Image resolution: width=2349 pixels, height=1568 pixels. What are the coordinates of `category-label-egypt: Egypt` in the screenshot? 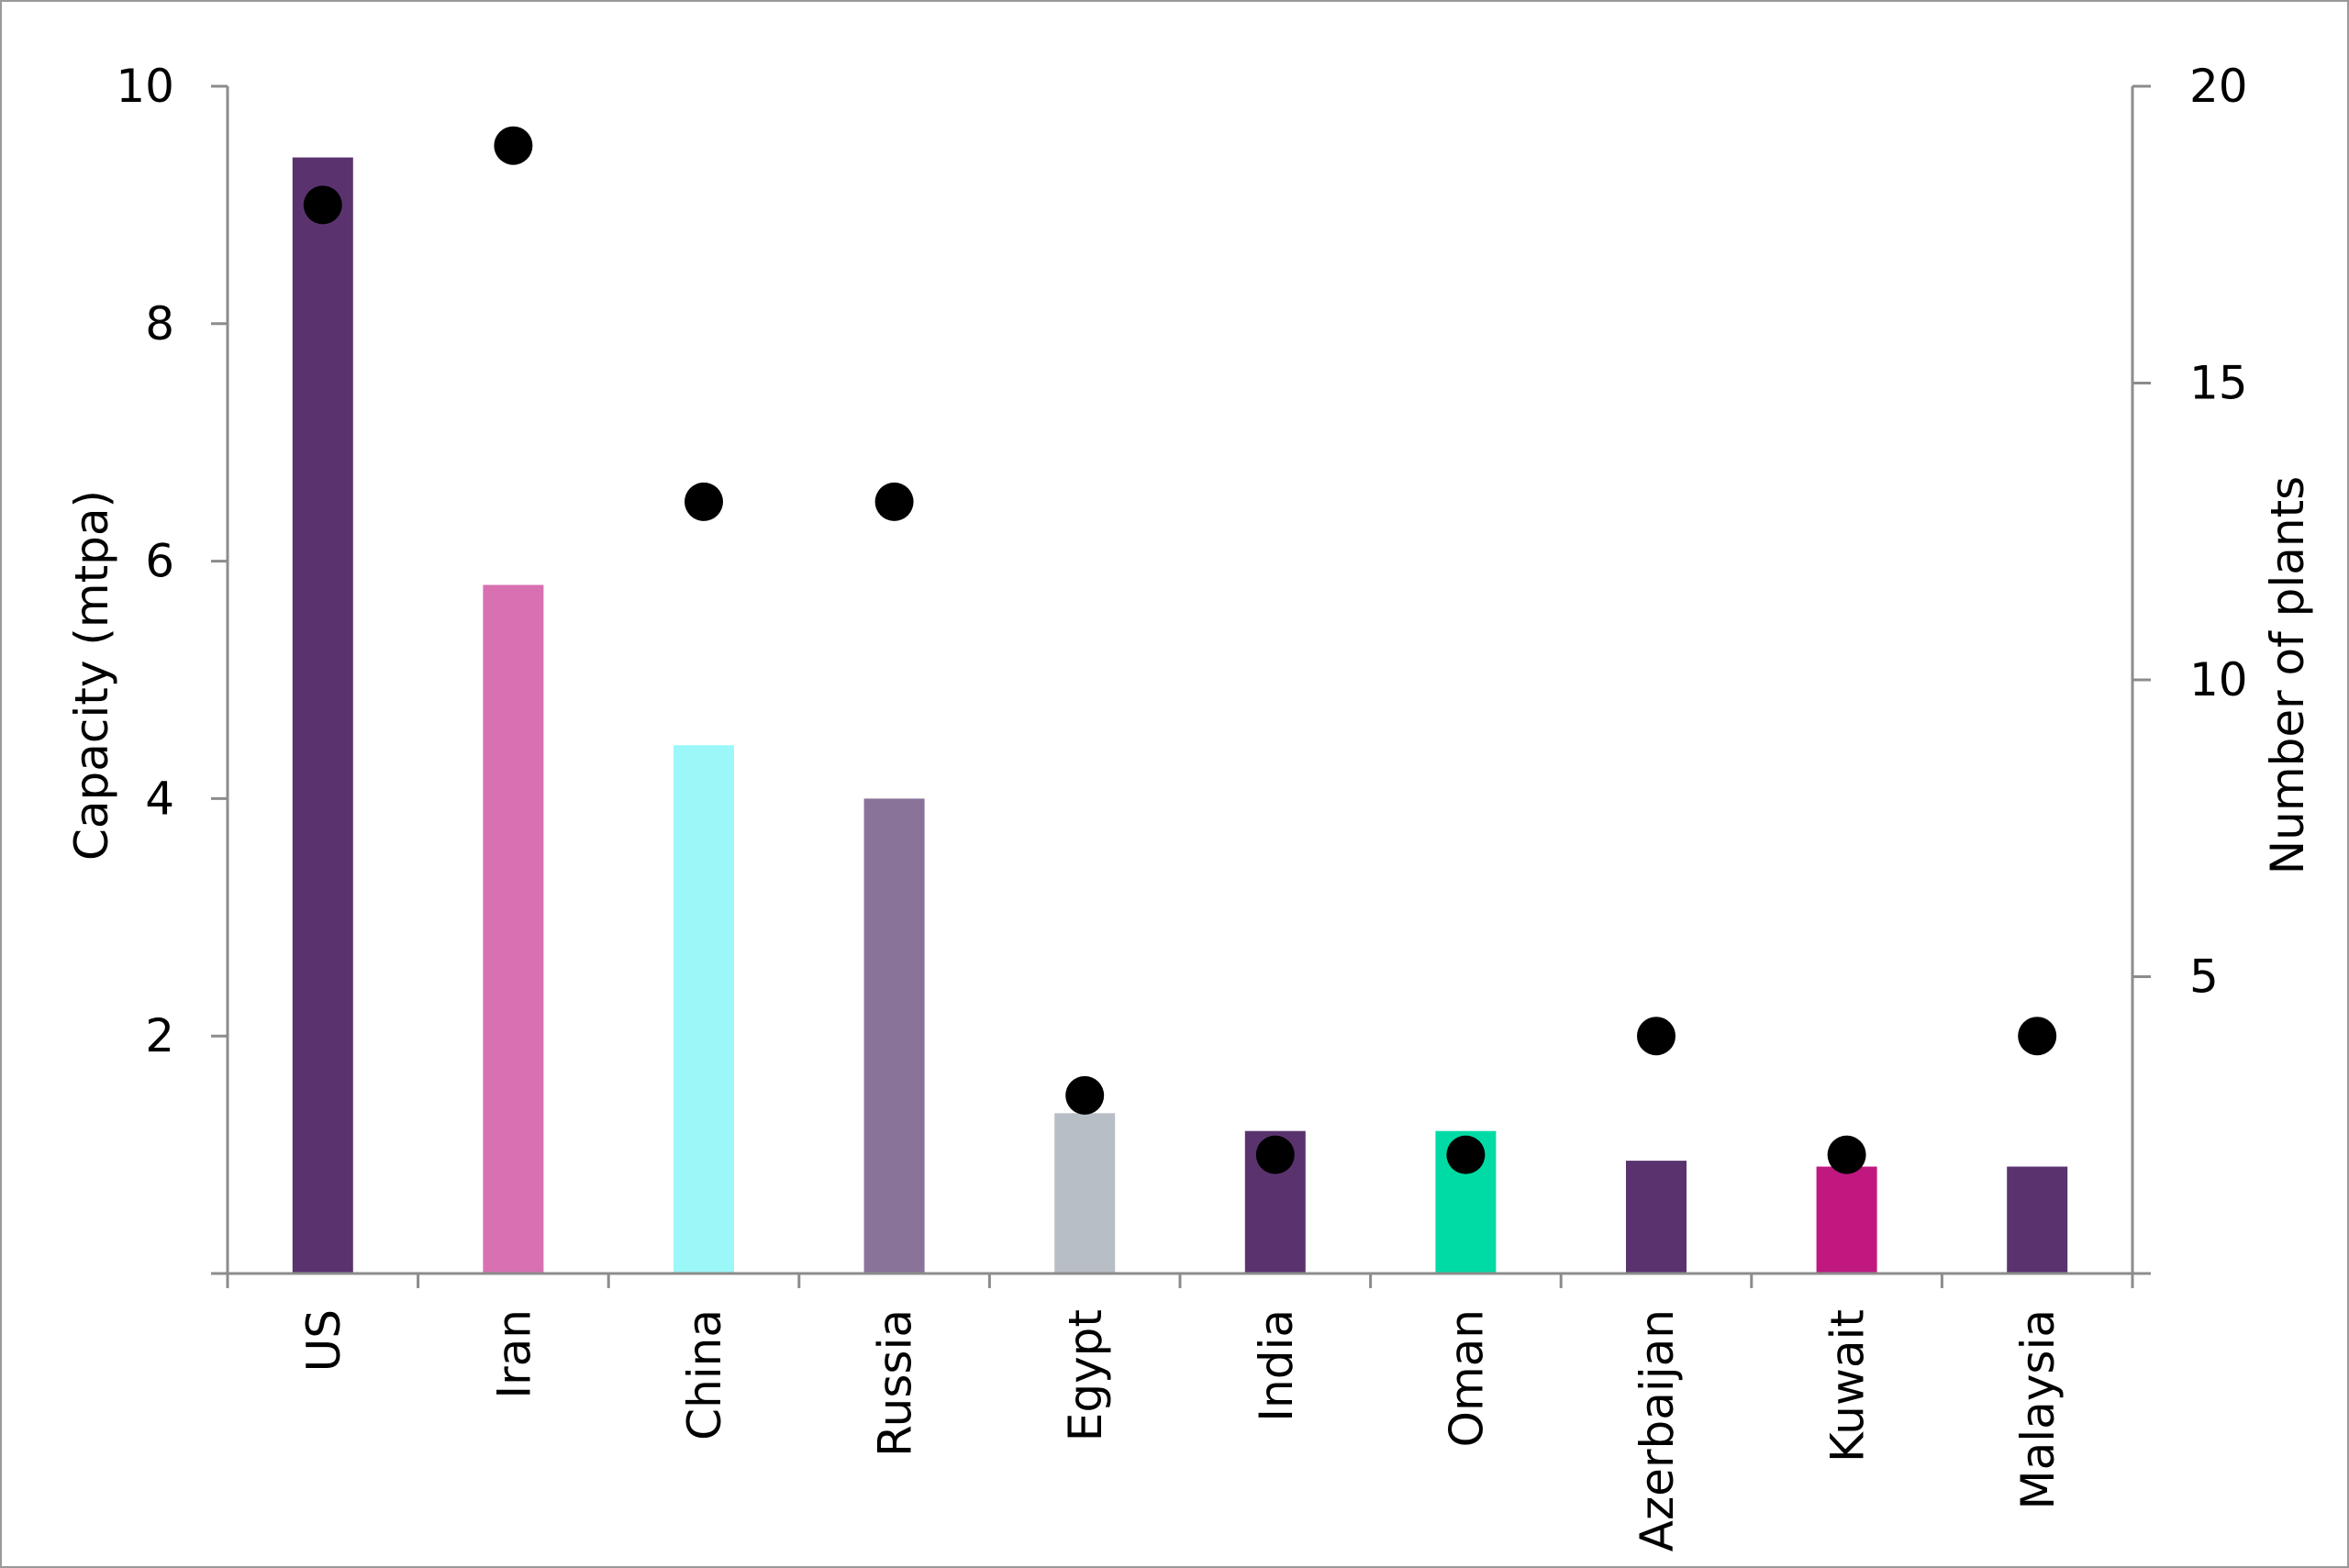 It's located at (1085, 1375).